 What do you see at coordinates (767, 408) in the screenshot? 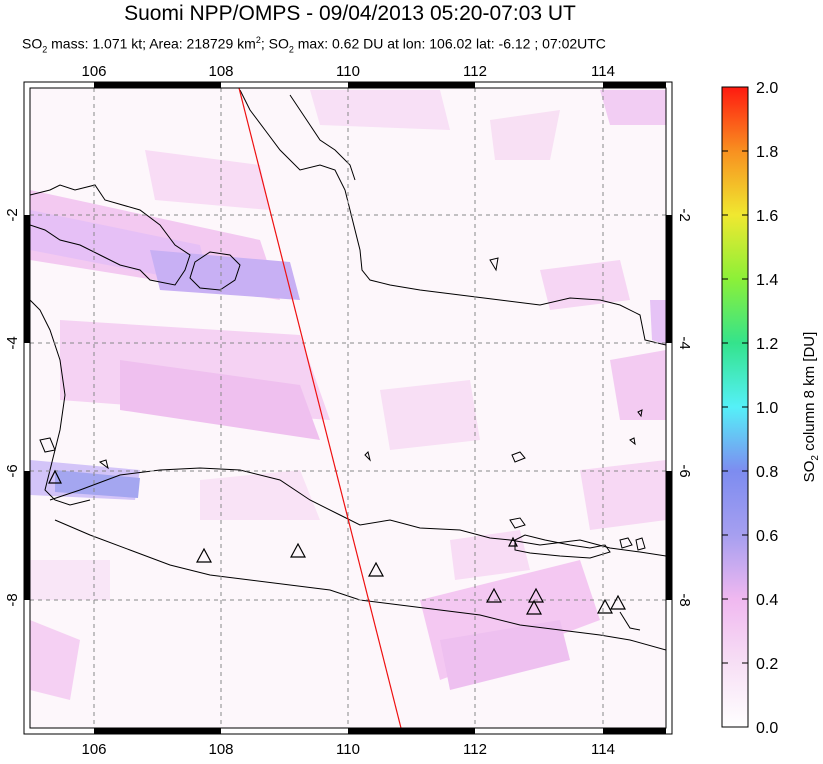
I see `colorbar-tick-label: 1.0` at bounding box center [767, 408].